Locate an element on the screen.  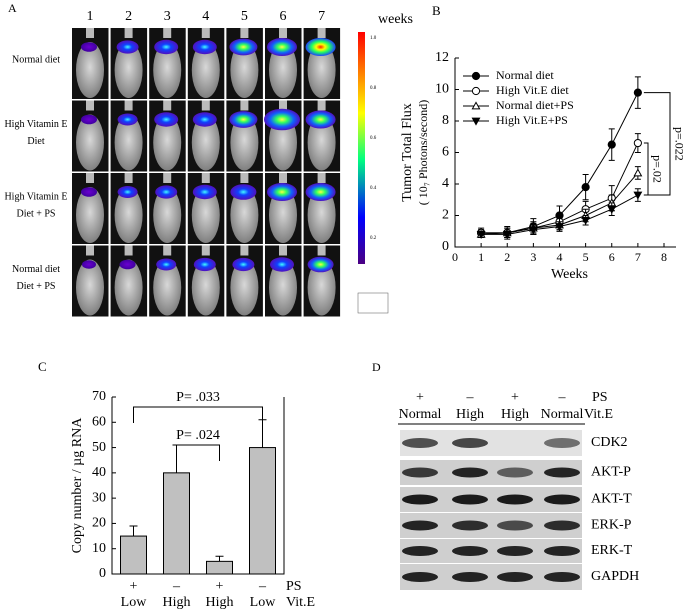
scale-tick: 0.2 is located at coordinates (373, 238).